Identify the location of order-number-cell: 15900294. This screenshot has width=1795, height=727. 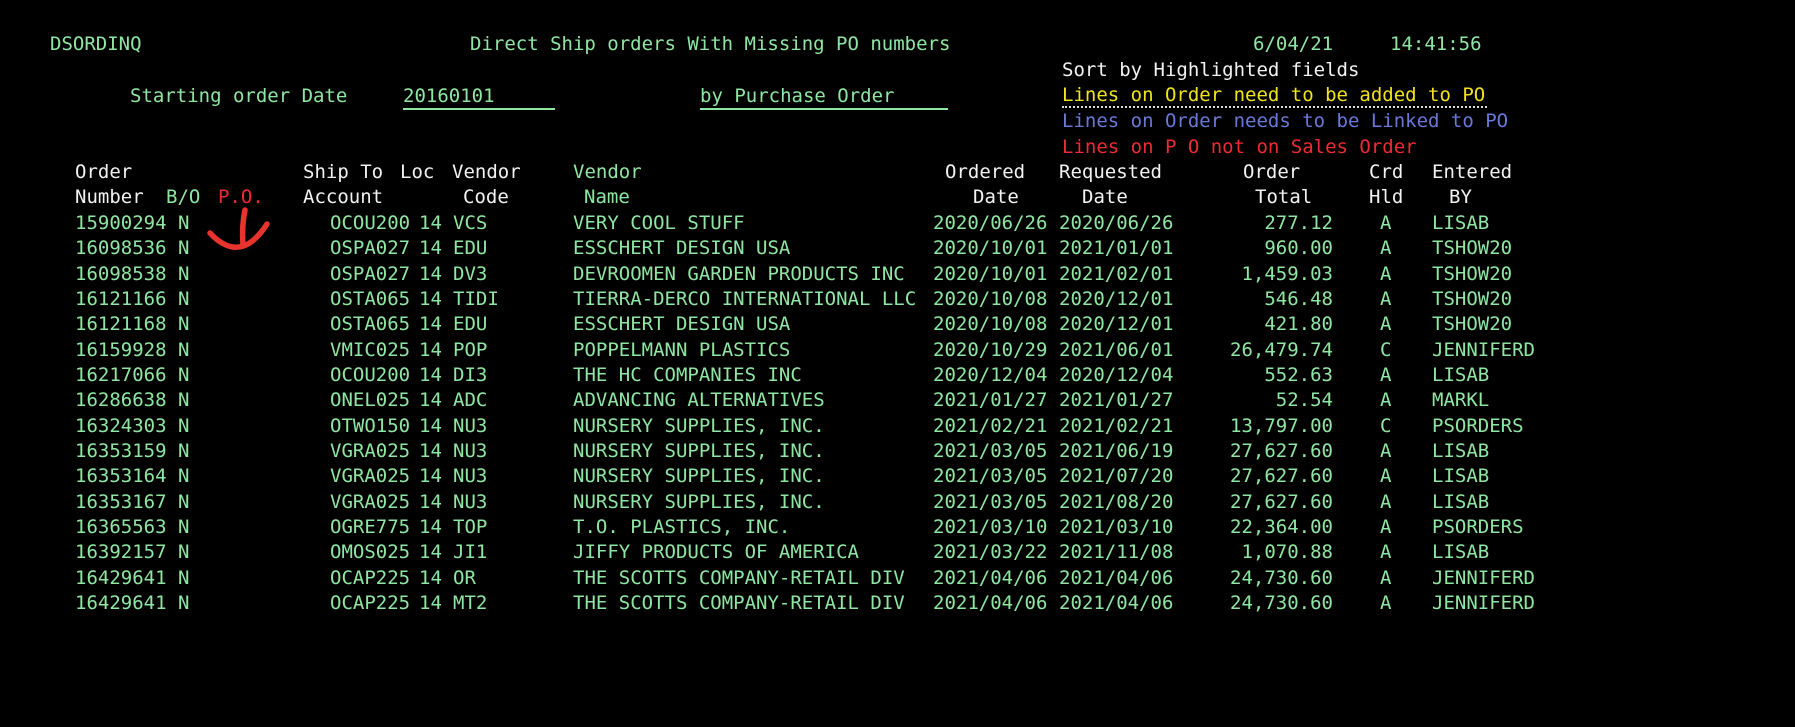
(121, 223).